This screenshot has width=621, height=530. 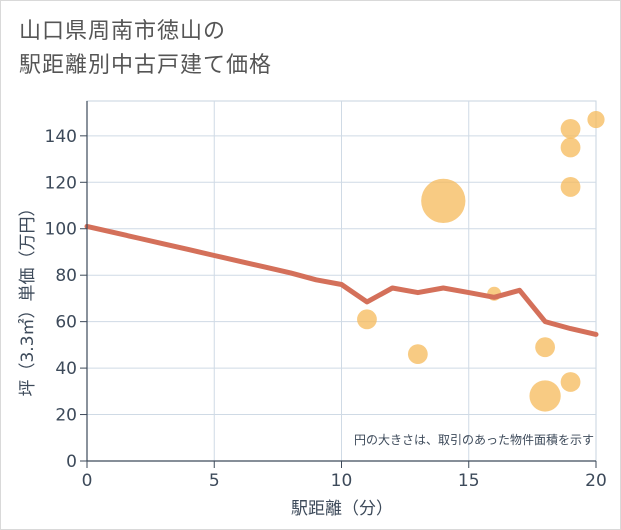 What do you see at coordinates (28, 297) in the screenshot?
I see `y-axis-title: 坪（3.3㎡）単価（万円）` at bounding box center [28, 297].